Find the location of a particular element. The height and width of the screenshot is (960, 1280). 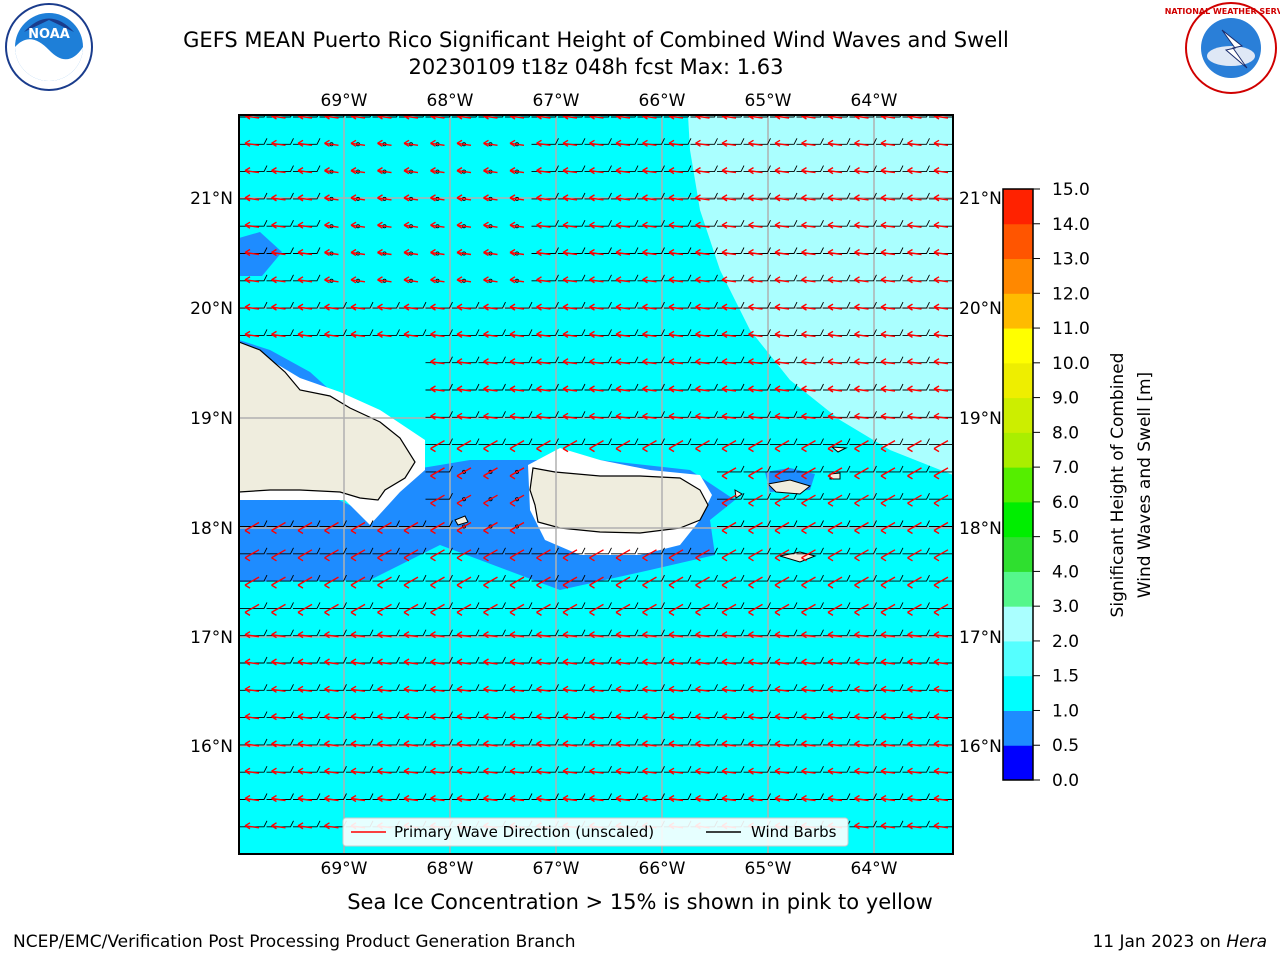

colorbar-label-line2: Wind Waves and Swell [m] is located at coordinates (1145, 485).